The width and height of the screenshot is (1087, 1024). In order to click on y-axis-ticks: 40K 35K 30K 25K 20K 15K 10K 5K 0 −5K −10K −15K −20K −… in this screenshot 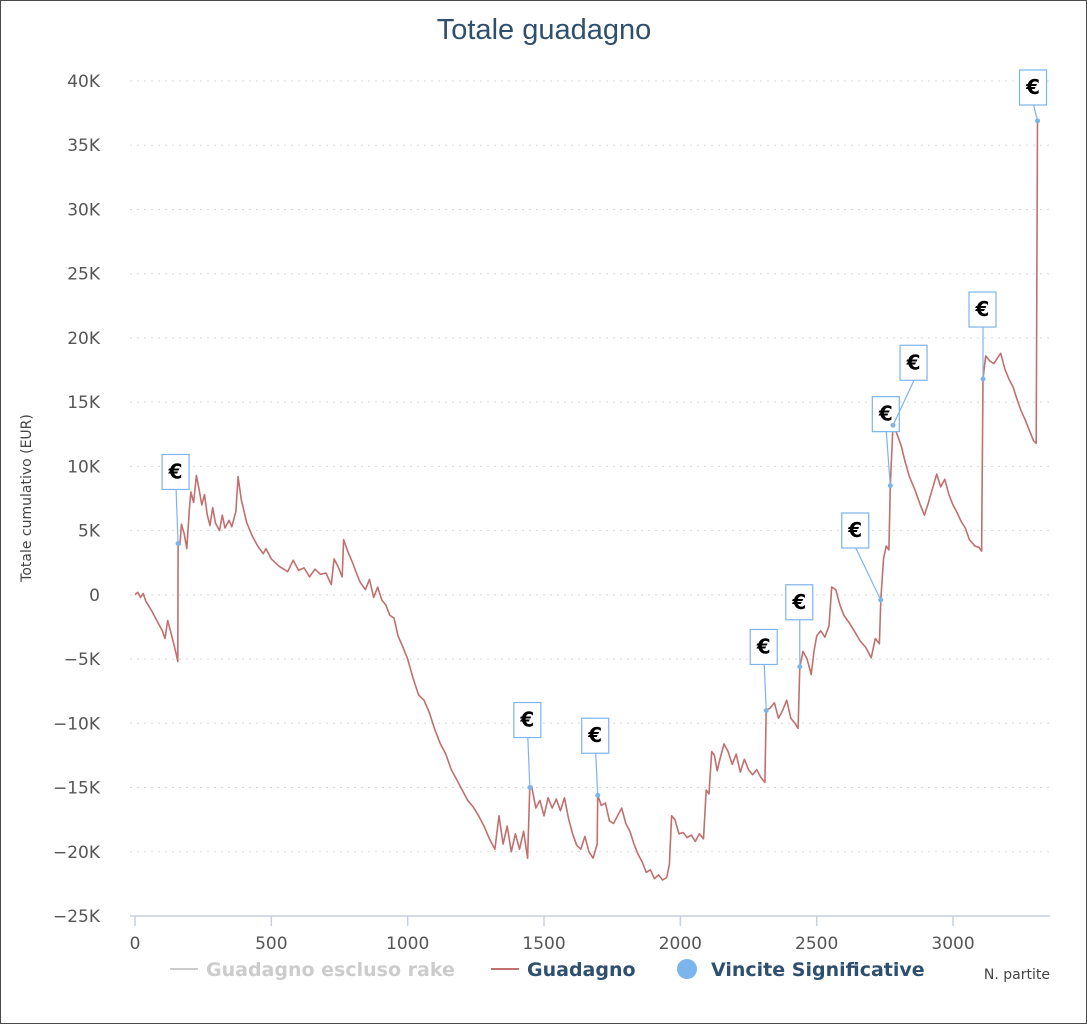, I will do `click(77, 499)`.